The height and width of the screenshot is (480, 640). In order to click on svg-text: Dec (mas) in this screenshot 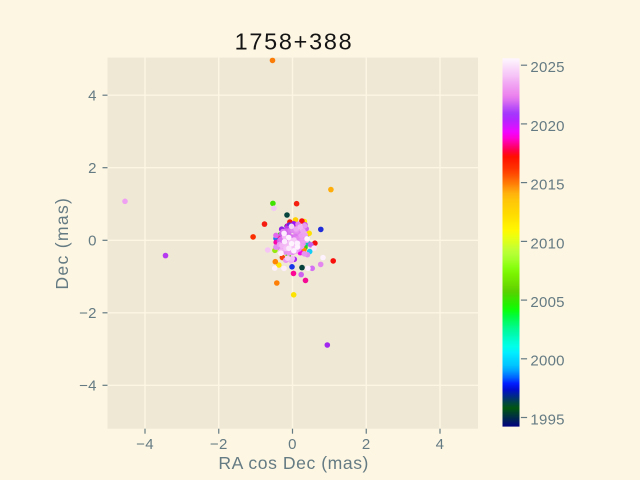, I will do `click(62, 243)`.